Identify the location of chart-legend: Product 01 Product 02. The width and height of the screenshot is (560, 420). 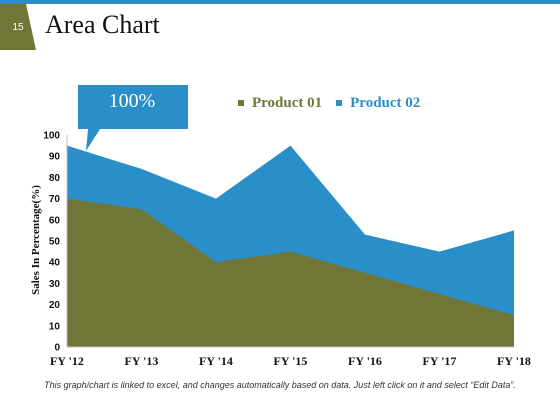
(336, 103).